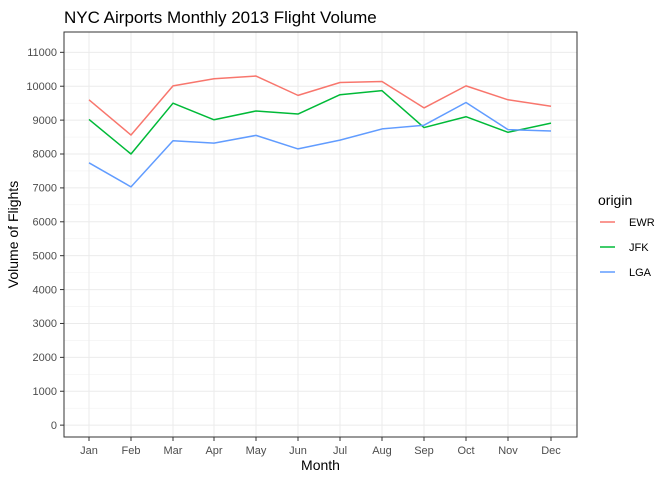  I want to click on x-tick-label-mar: Mar, so click(173, 451).